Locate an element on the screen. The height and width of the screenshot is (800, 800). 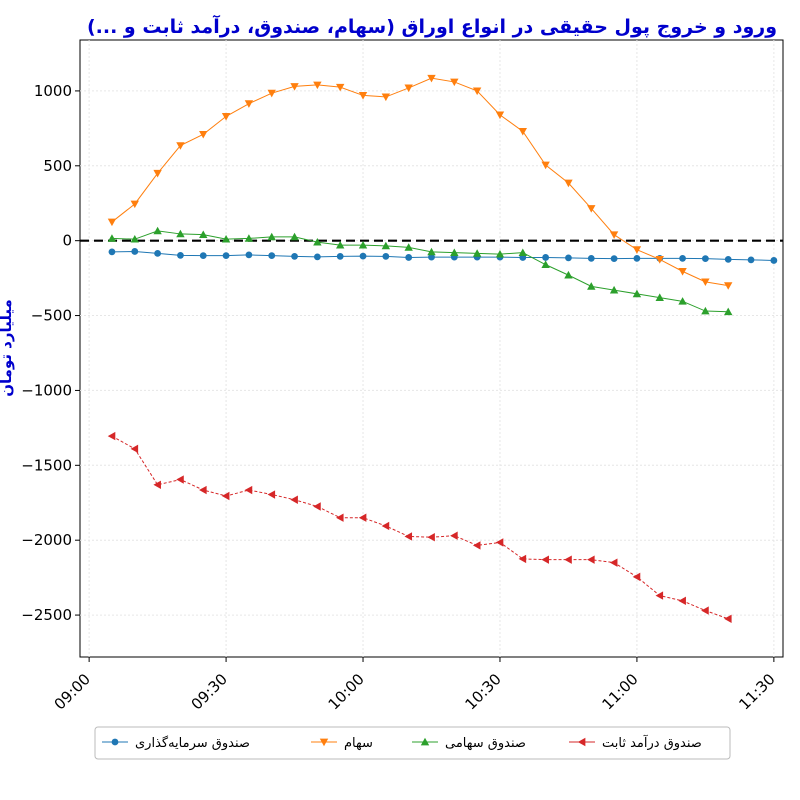
x-tick-label: 09:00 is located at coordinates (72, 691).